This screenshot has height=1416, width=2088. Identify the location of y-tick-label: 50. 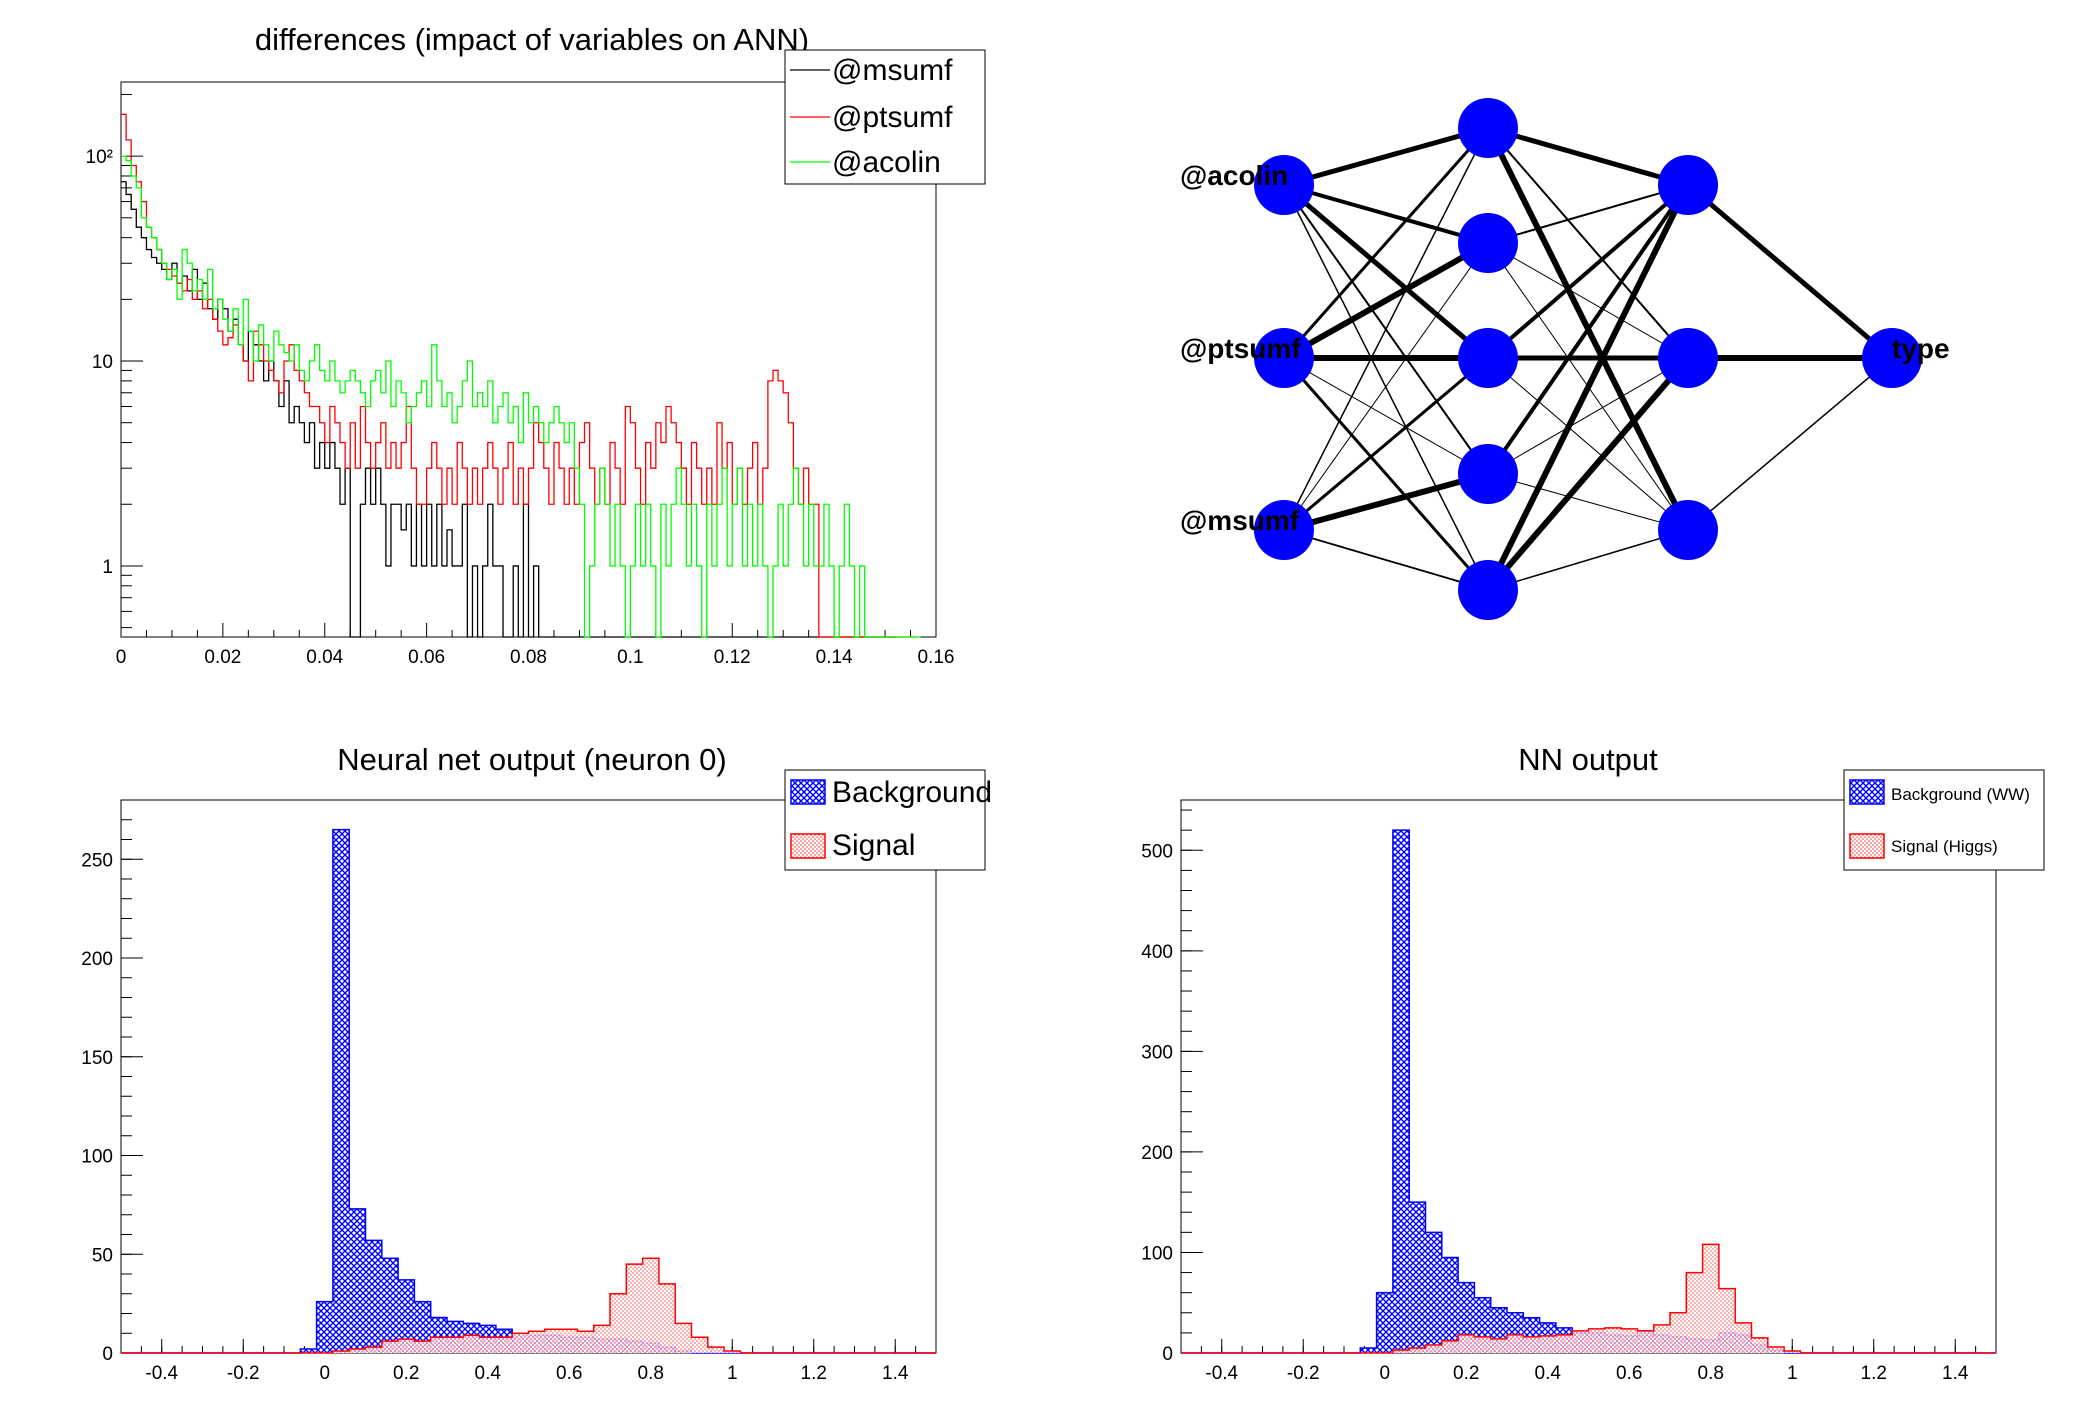
(102, 1255).